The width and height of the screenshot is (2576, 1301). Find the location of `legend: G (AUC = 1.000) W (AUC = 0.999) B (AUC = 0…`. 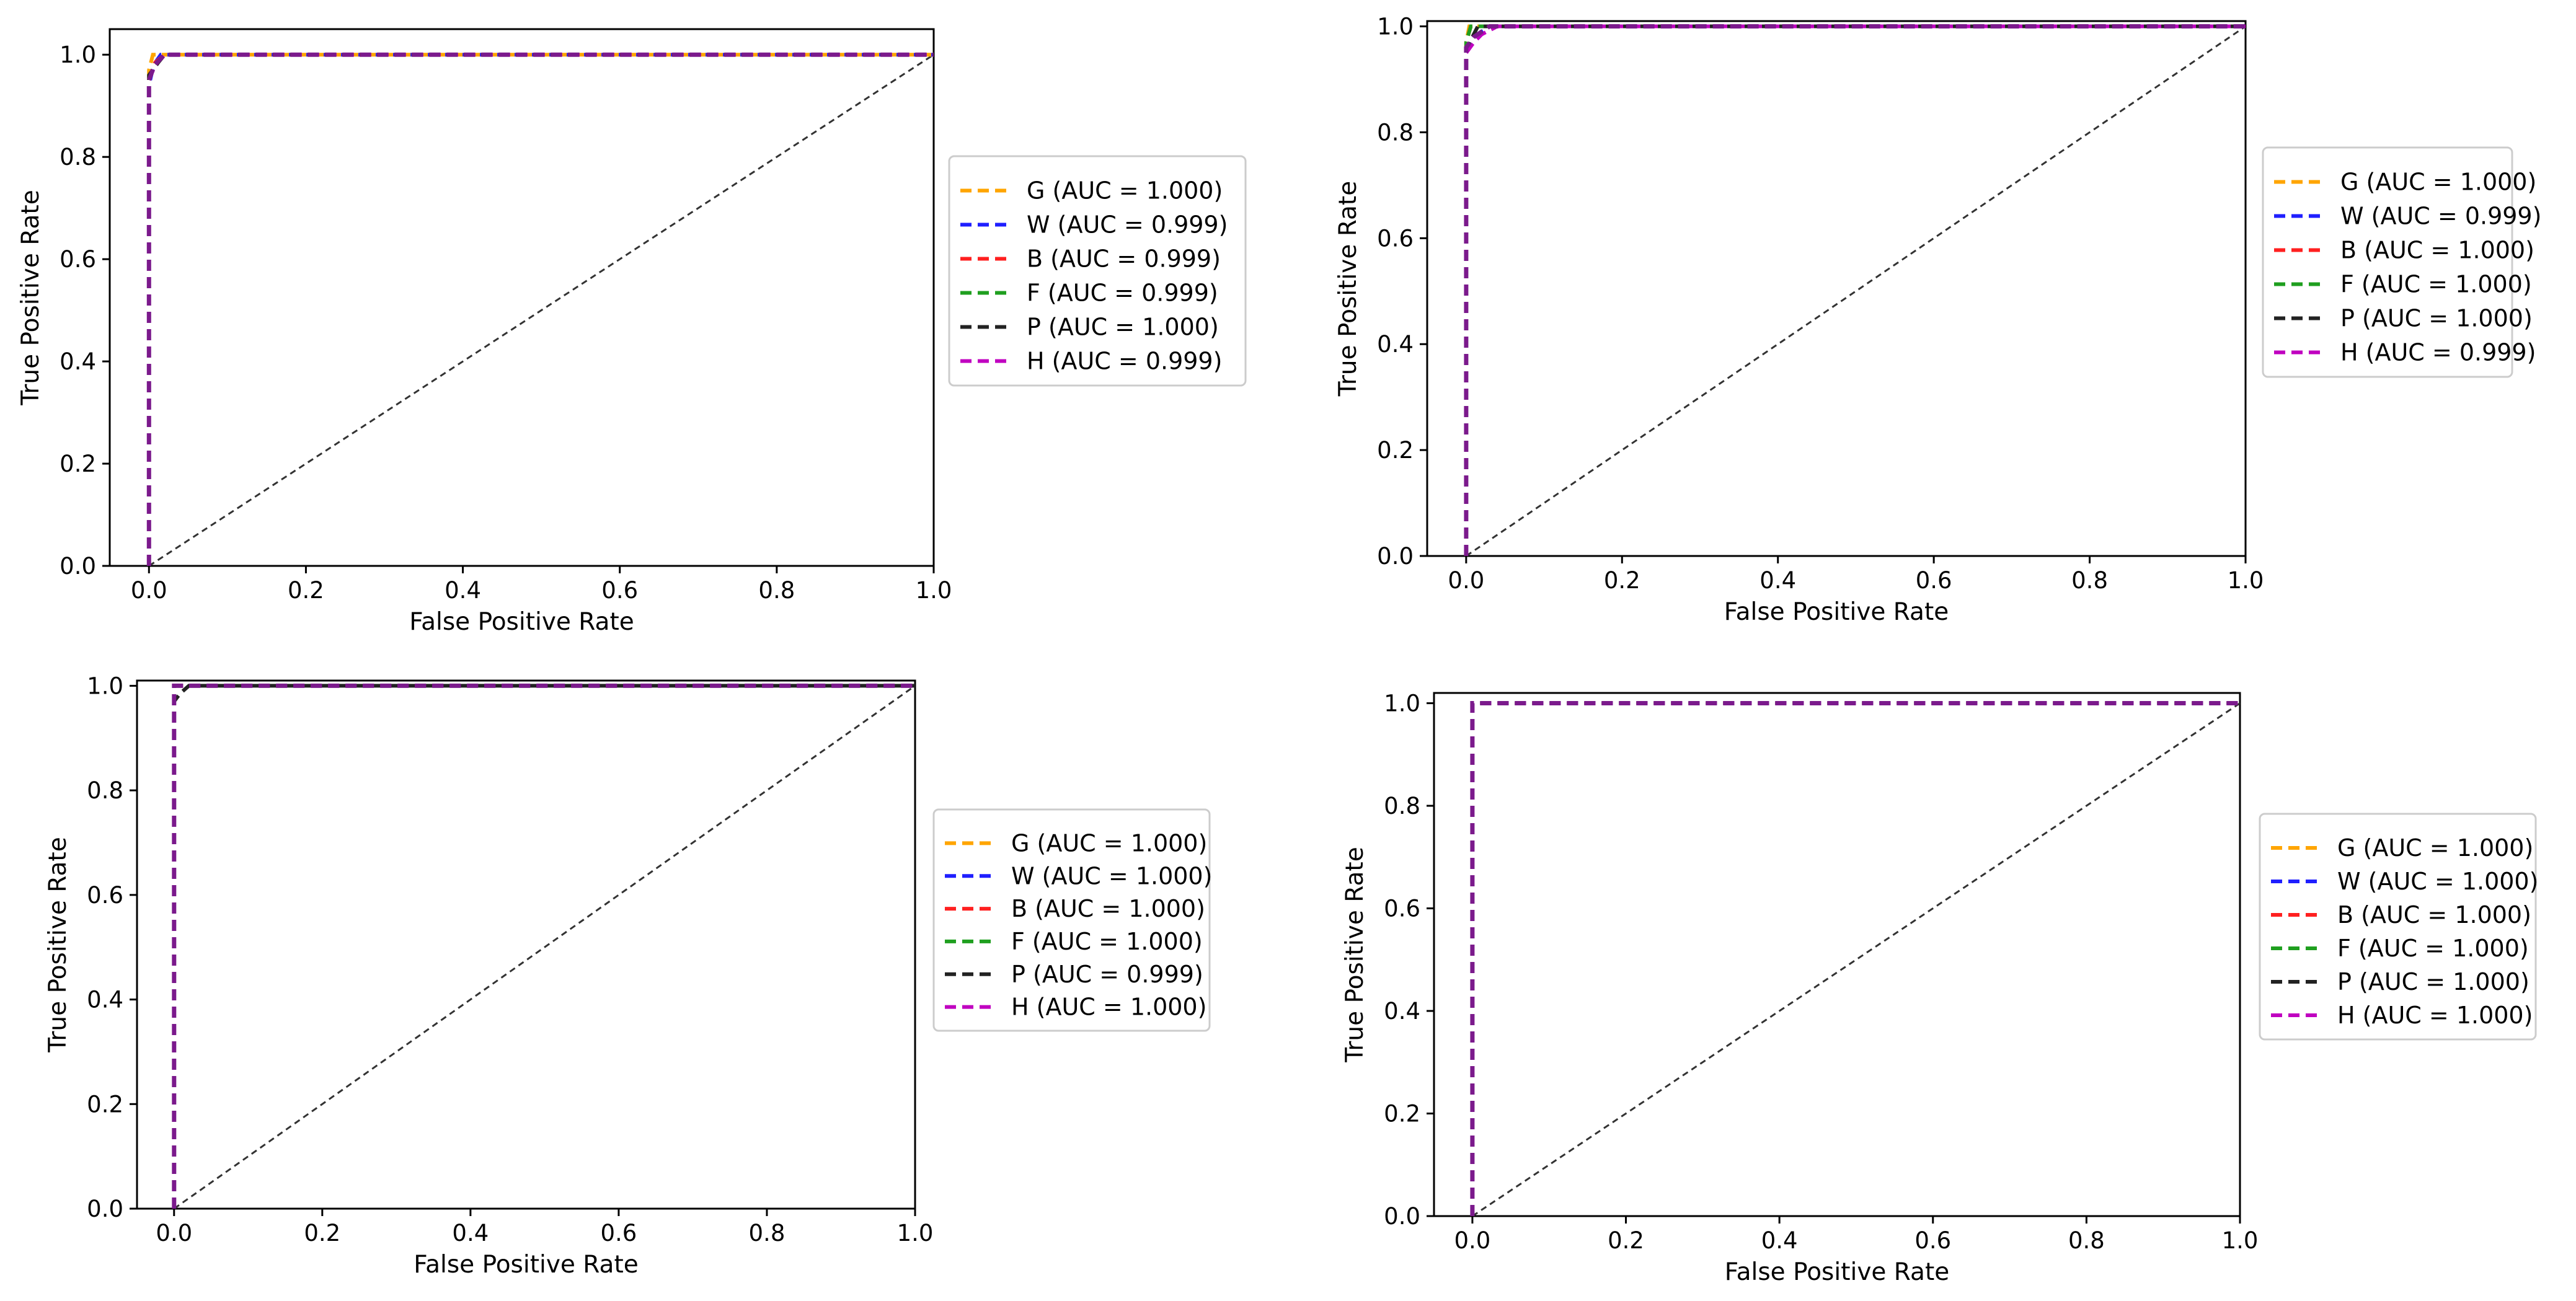

legend: G (AUC = 1.000) W (AUC = 0.999) B (AUC = 0… is located at coordinates (1097, 271).